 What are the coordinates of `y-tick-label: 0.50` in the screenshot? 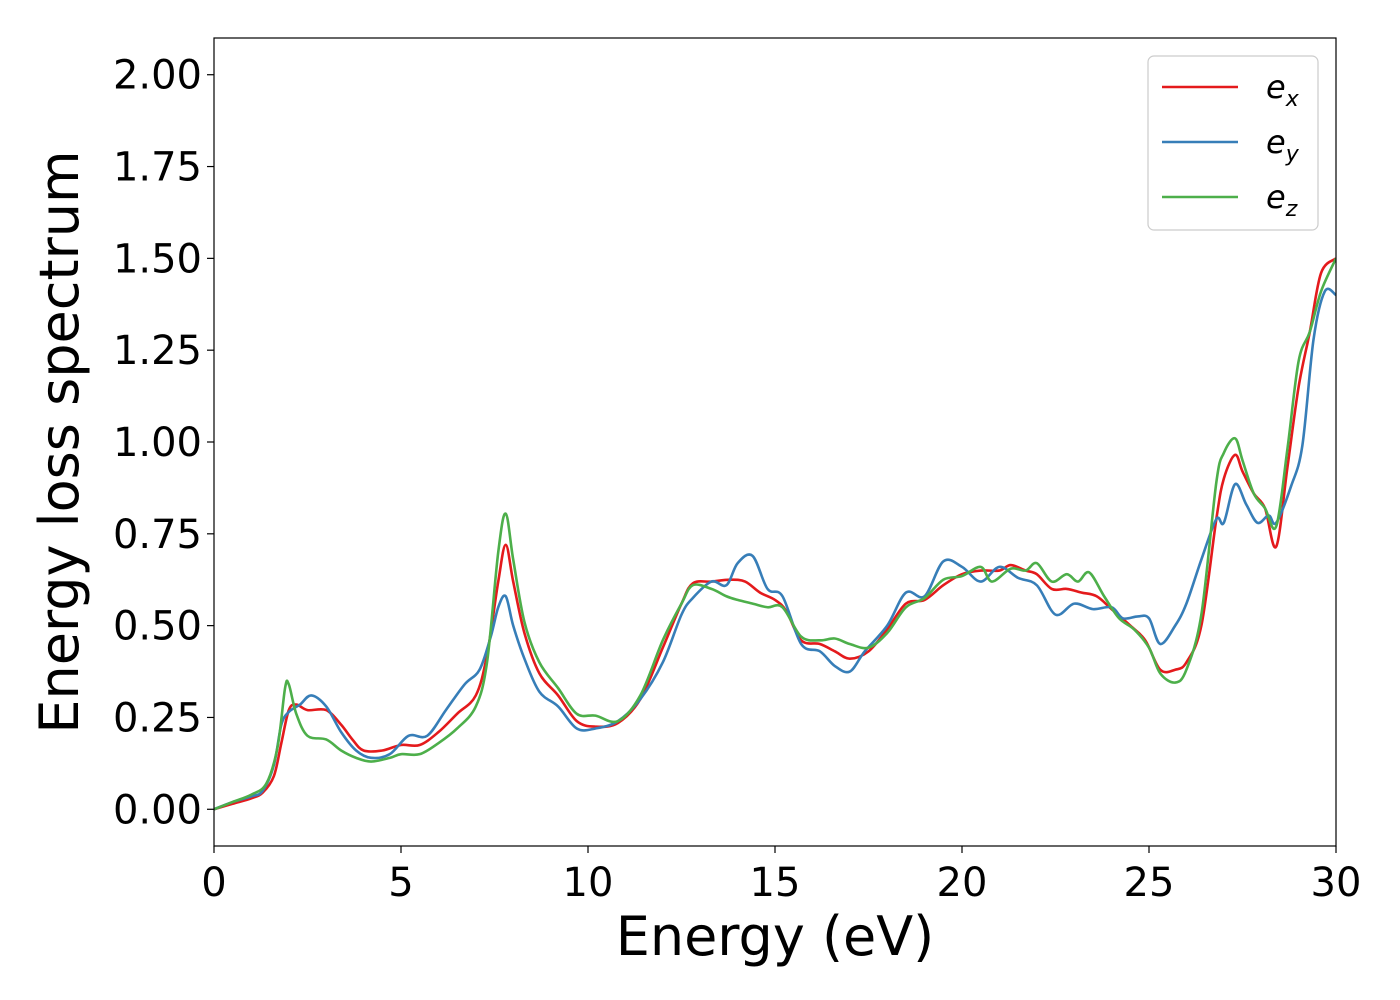 It's located at (157, 627).